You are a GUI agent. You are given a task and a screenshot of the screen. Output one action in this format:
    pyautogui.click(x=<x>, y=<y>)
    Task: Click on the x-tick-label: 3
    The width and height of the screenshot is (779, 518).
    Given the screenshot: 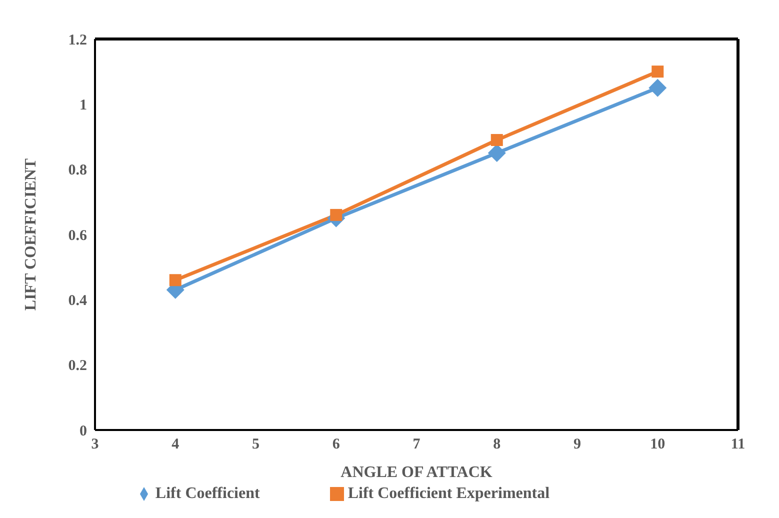 What is the action you would take?
    pyautogui.click(x=95, y=444)
    